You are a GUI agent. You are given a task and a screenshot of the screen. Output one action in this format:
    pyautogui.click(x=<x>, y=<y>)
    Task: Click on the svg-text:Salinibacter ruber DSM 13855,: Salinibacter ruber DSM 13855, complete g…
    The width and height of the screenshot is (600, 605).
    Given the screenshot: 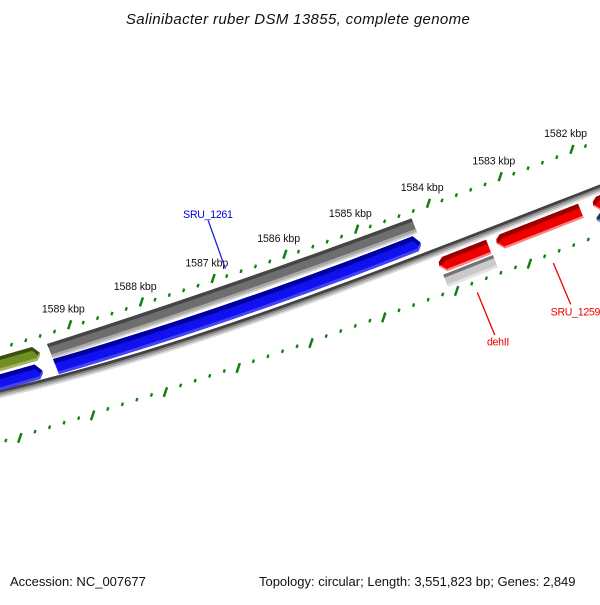 What is the action you would take?
    pyautogui.click(x=298, y=19)
    